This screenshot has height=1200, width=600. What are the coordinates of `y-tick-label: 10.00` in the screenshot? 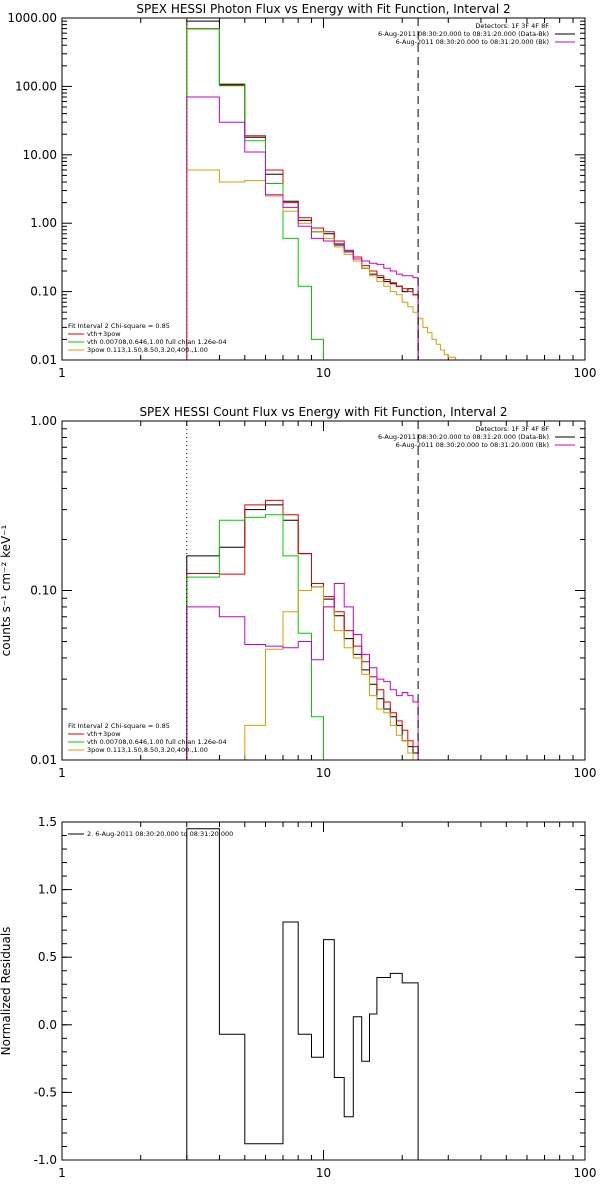 It's located at (40, 155).